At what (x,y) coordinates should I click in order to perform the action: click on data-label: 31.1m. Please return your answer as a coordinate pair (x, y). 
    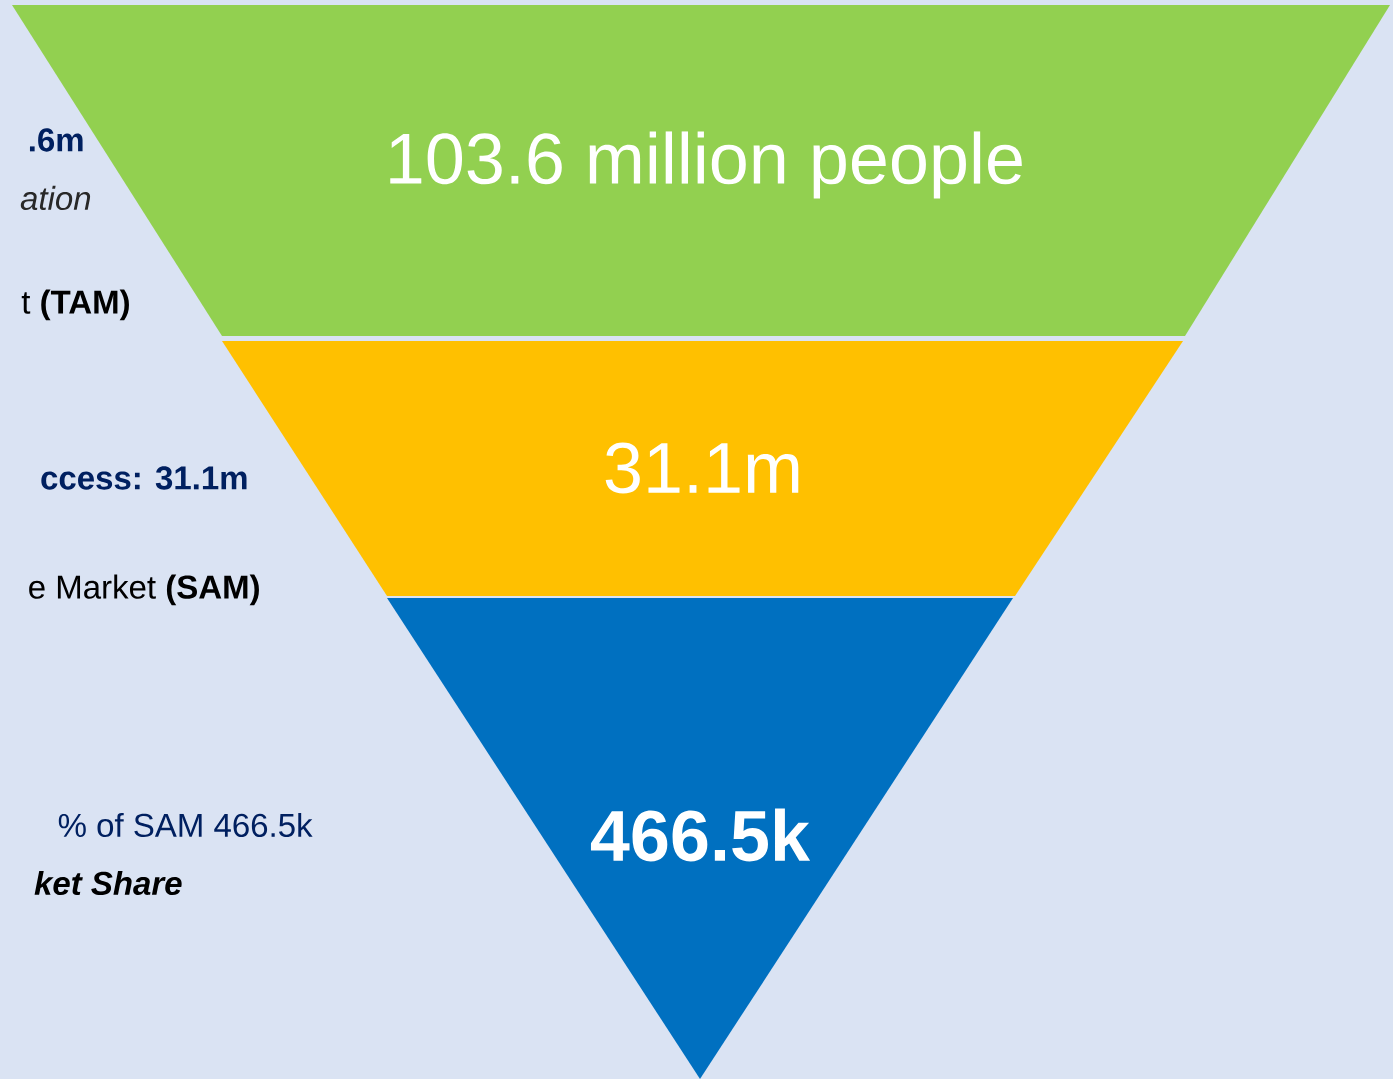
    Looking at the image, I should click on (702, 468).